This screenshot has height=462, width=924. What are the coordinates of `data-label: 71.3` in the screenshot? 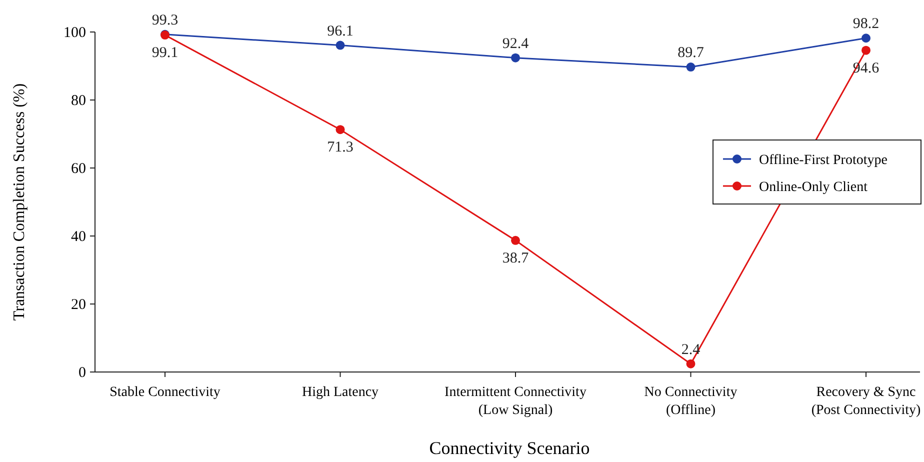 It's located at (340, 148).